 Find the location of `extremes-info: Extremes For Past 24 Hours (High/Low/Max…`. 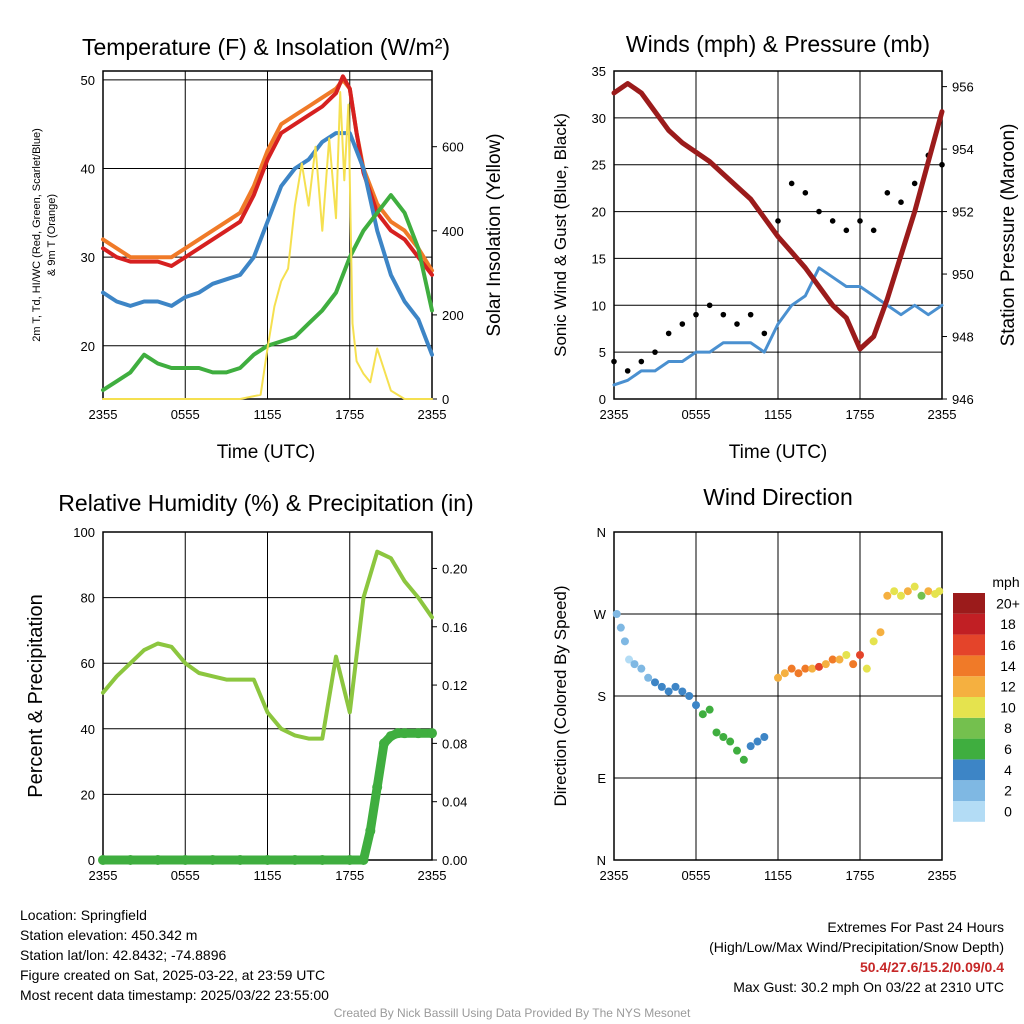

extremes-info: Extremes For Past 24 Hours (High/Low/Max… is located at coordinates (794, 957).